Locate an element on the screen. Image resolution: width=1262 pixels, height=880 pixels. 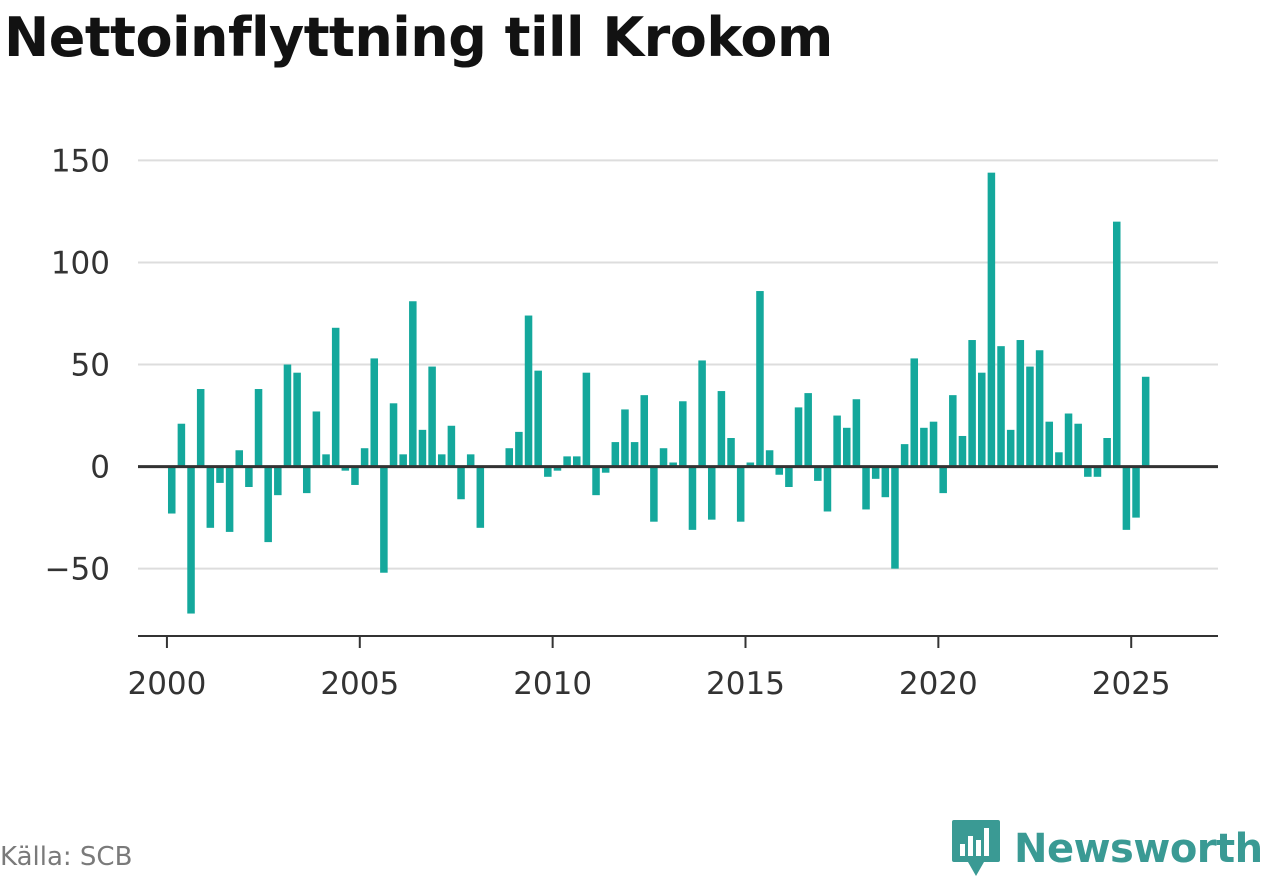
x-tick-label: 2020 is located at coordinates (938, 684).